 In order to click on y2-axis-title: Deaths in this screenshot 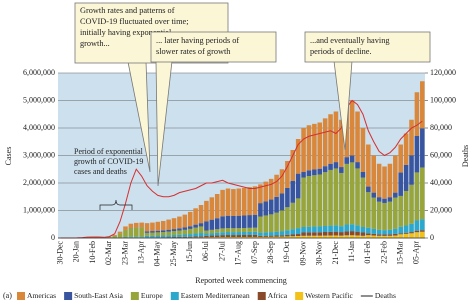, I will do `click(465, 156)`.